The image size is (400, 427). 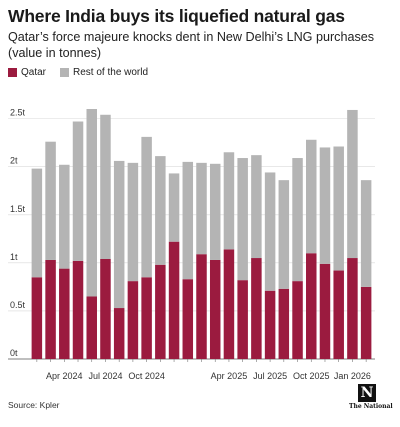 I want to click on y-tick-label: 2.5t, so click(x=18, y=113).